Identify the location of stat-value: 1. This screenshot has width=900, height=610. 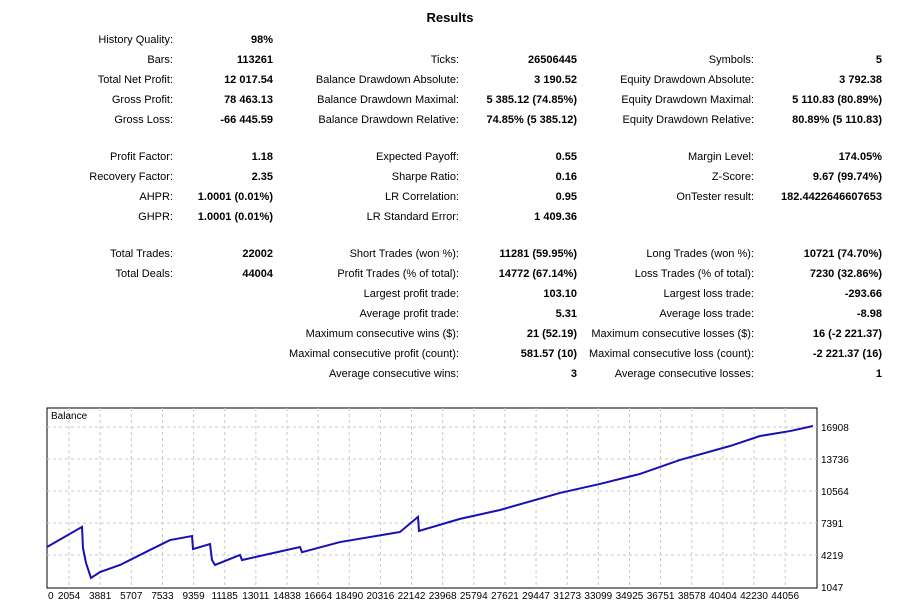
(878, 374).